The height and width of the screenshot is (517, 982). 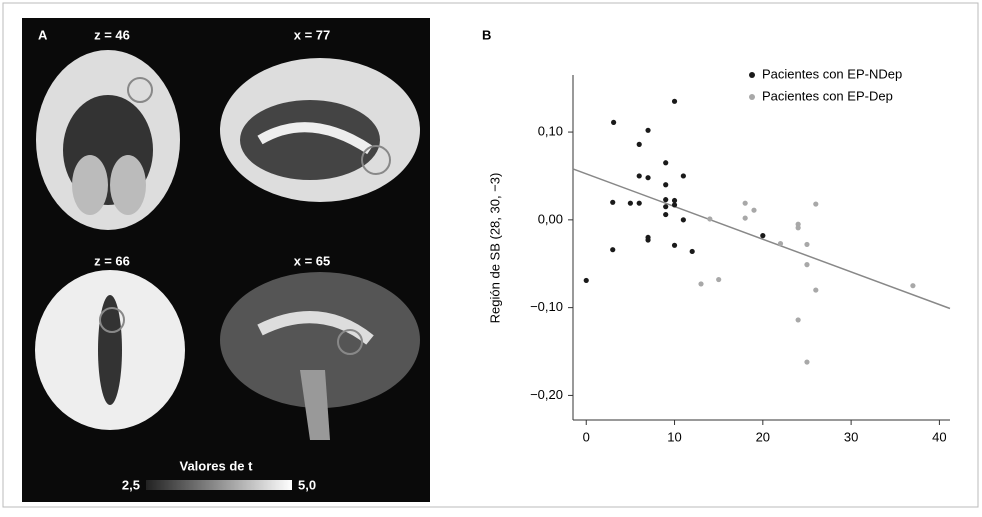 I want to click on colorbar-title: Valores de t, so click(x=217, y=465).